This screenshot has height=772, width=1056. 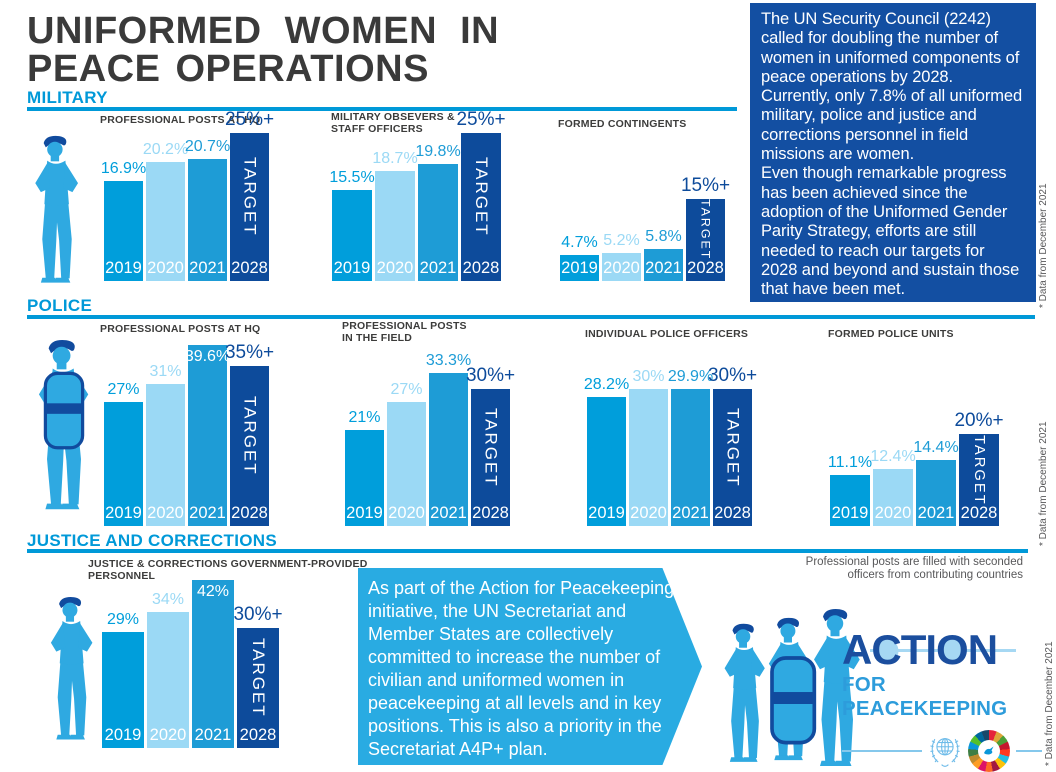 I want to click on action-letters-ti: TI, so click(x=918, y=649).